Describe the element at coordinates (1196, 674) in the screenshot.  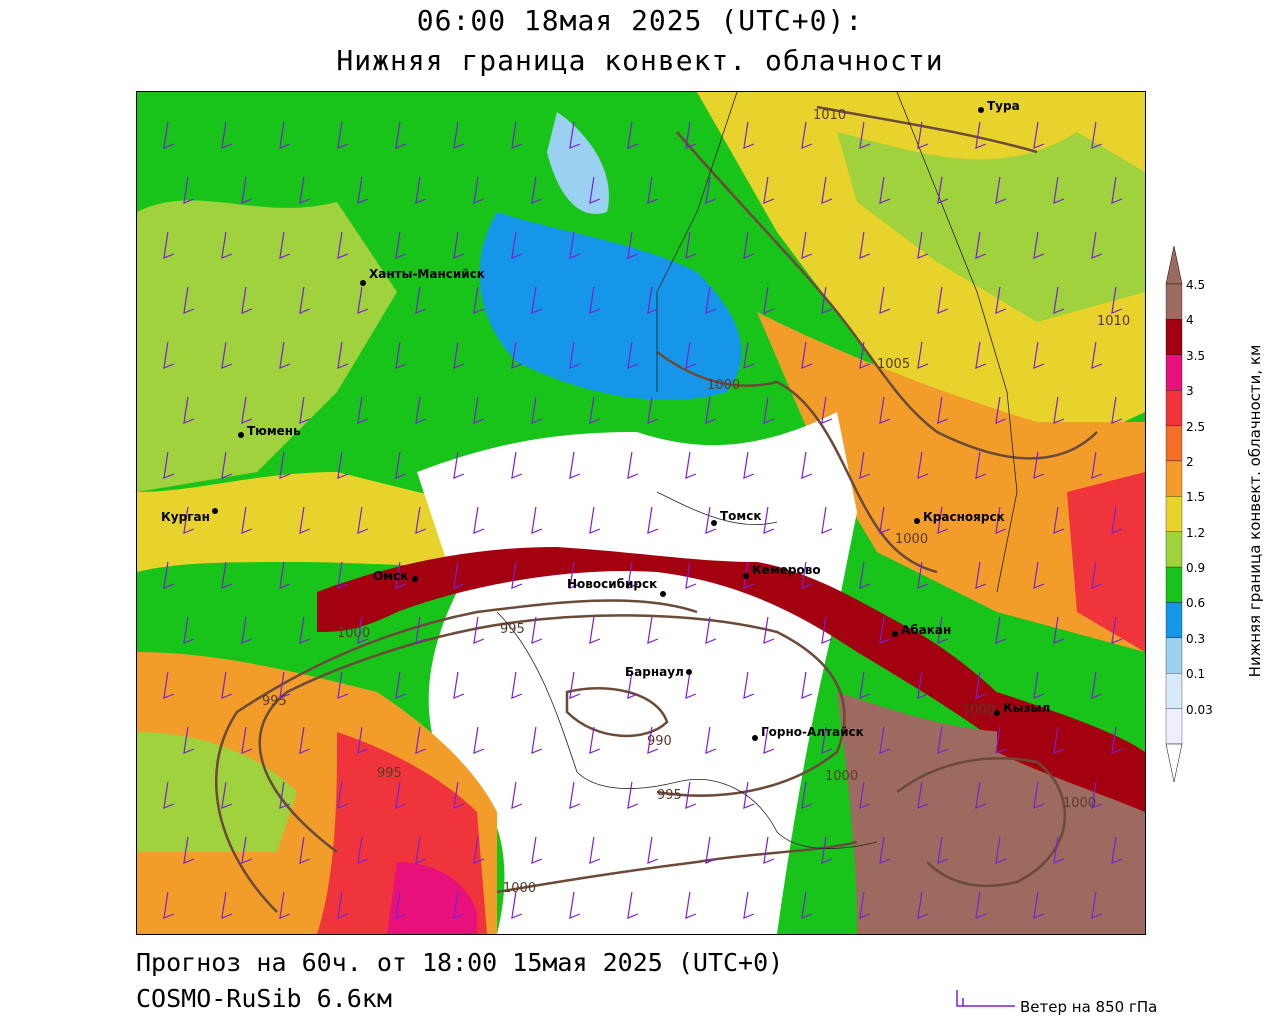
I see `colorbar-level-label: 0.1` at that location.